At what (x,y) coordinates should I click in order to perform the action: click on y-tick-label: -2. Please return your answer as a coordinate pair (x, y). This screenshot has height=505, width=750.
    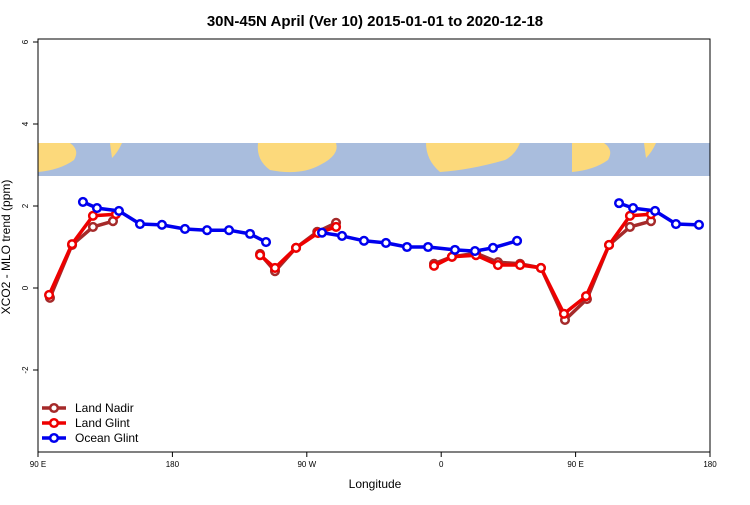
    Looking at the image, I should click on (25, 370).